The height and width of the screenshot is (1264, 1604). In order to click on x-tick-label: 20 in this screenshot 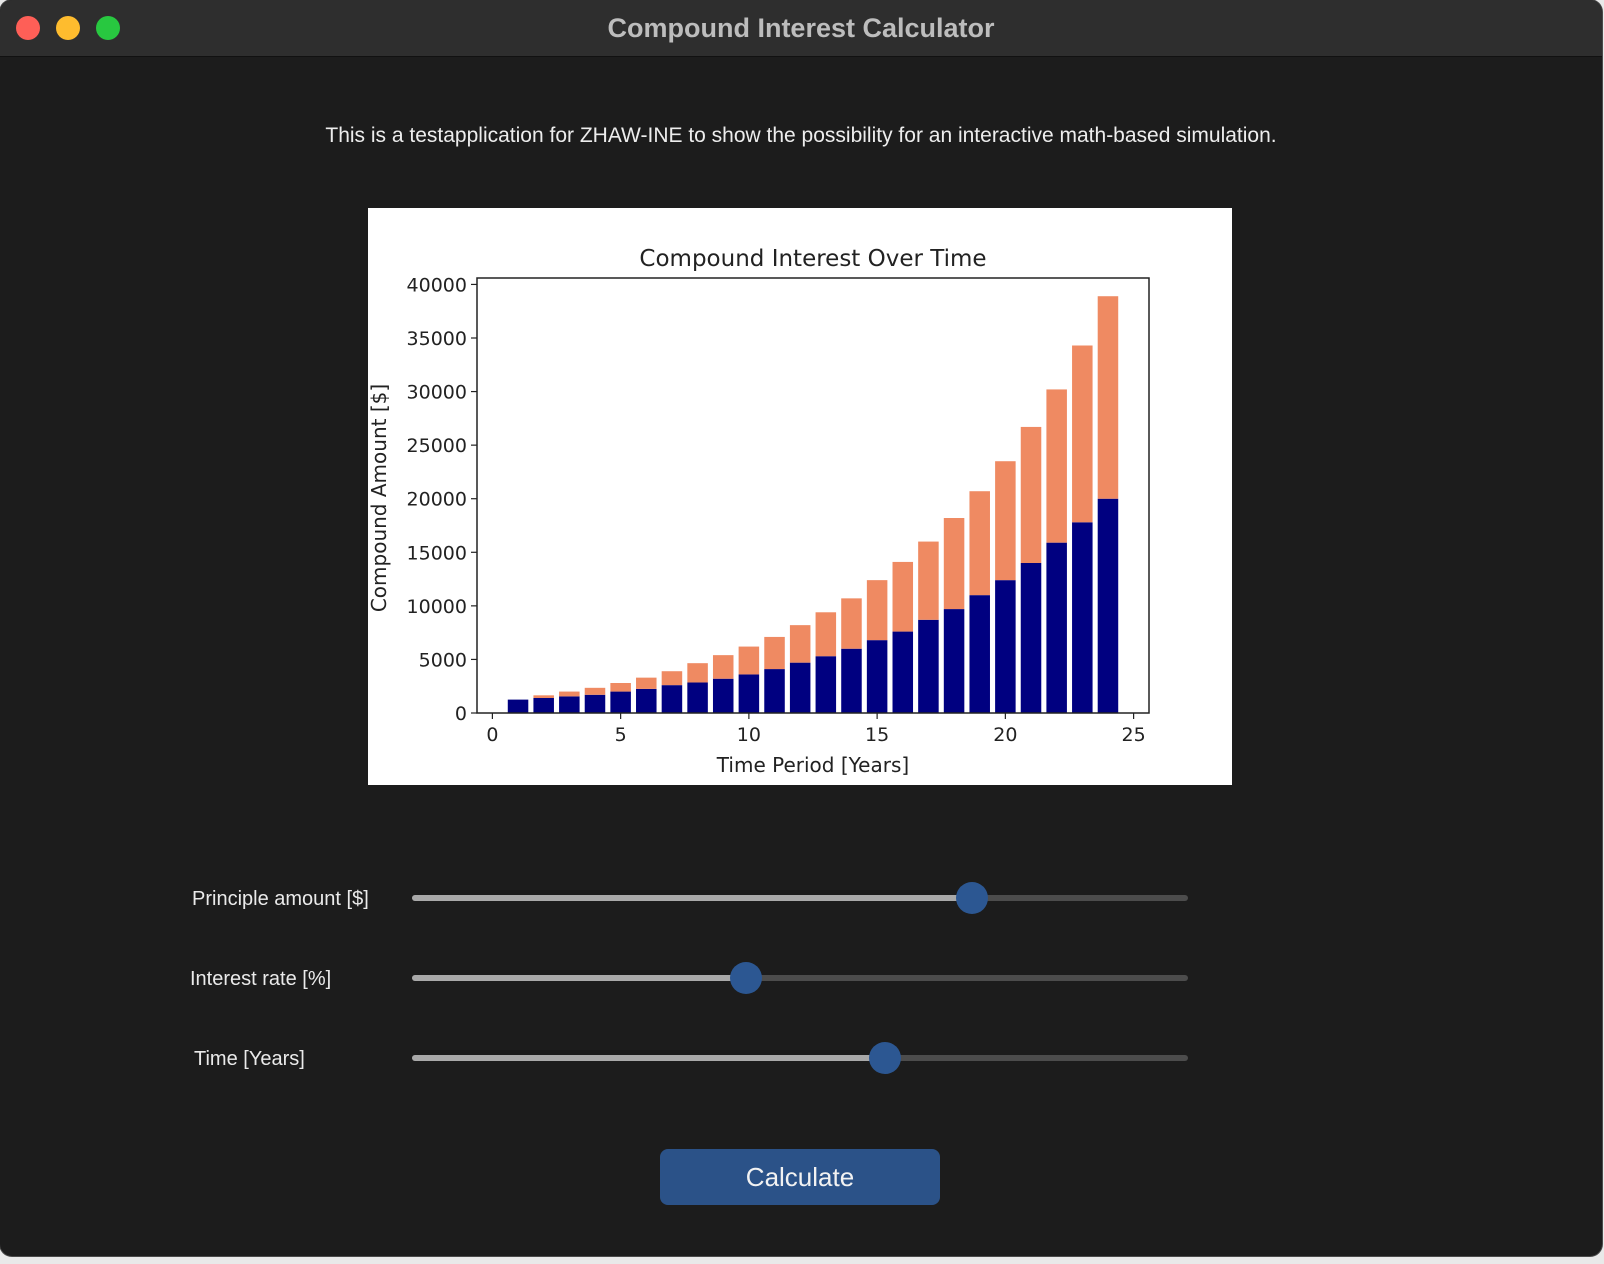, I will do `click(1005, 735)`.